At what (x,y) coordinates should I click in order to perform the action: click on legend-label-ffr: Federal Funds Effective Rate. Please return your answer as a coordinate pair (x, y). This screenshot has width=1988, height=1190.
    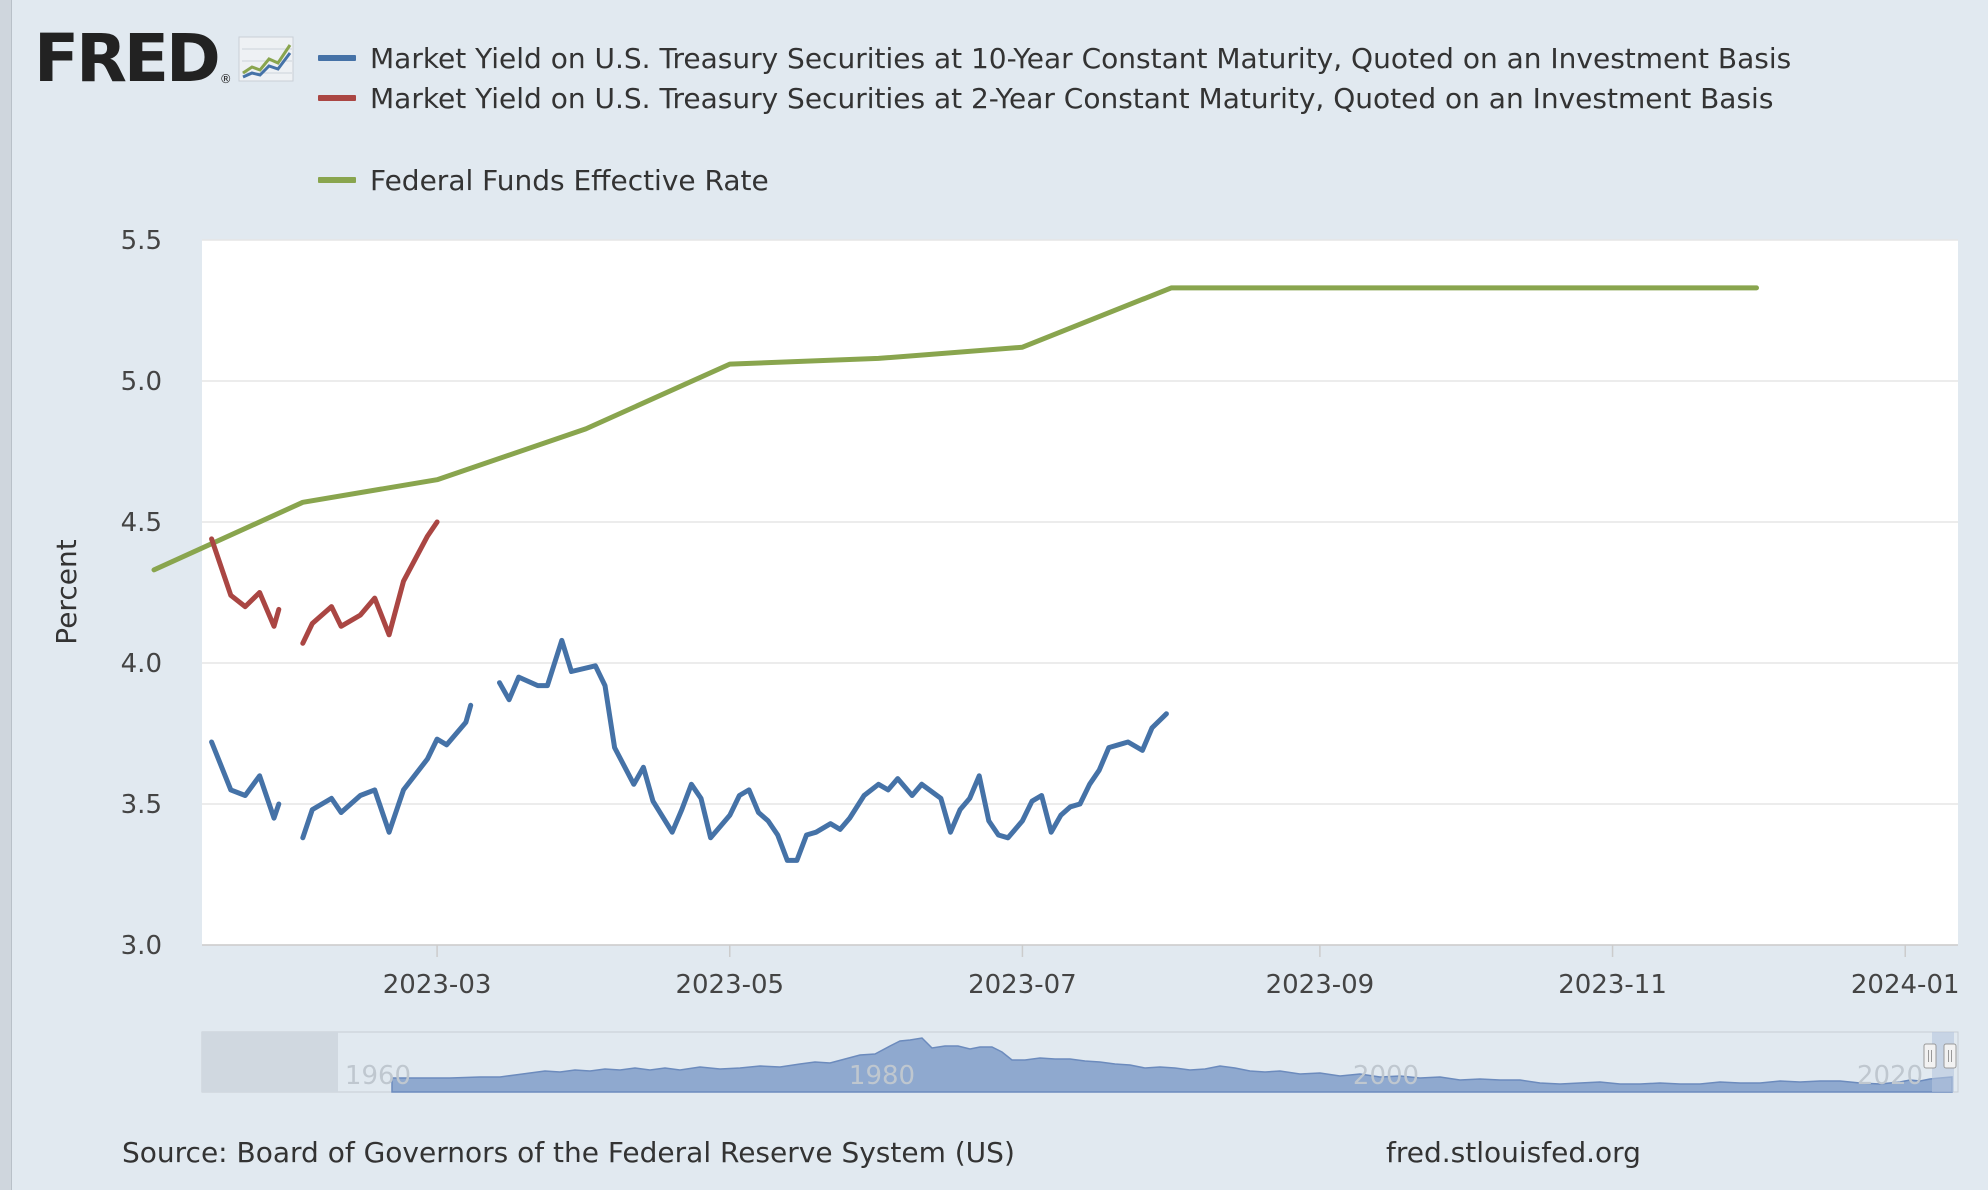
    Looking at the image, I should click on (569, 180).